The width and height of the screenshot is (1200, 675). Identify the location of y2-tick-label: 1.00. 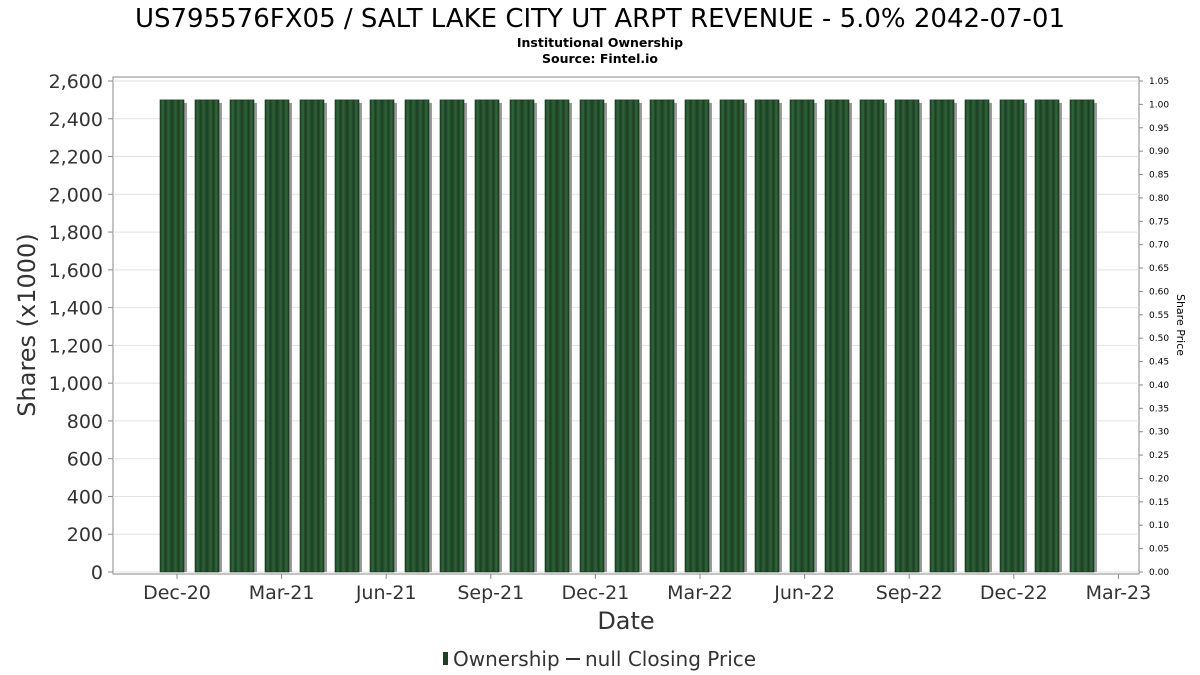
(1159, 105).